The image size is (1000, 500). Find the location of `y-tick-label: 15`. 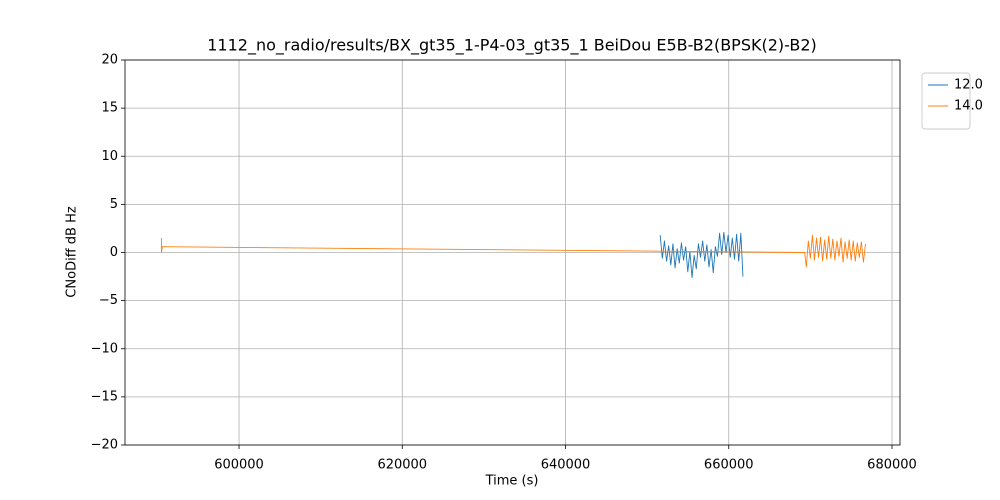

y-tick-label: 15 is located at coordinates (109, 108).